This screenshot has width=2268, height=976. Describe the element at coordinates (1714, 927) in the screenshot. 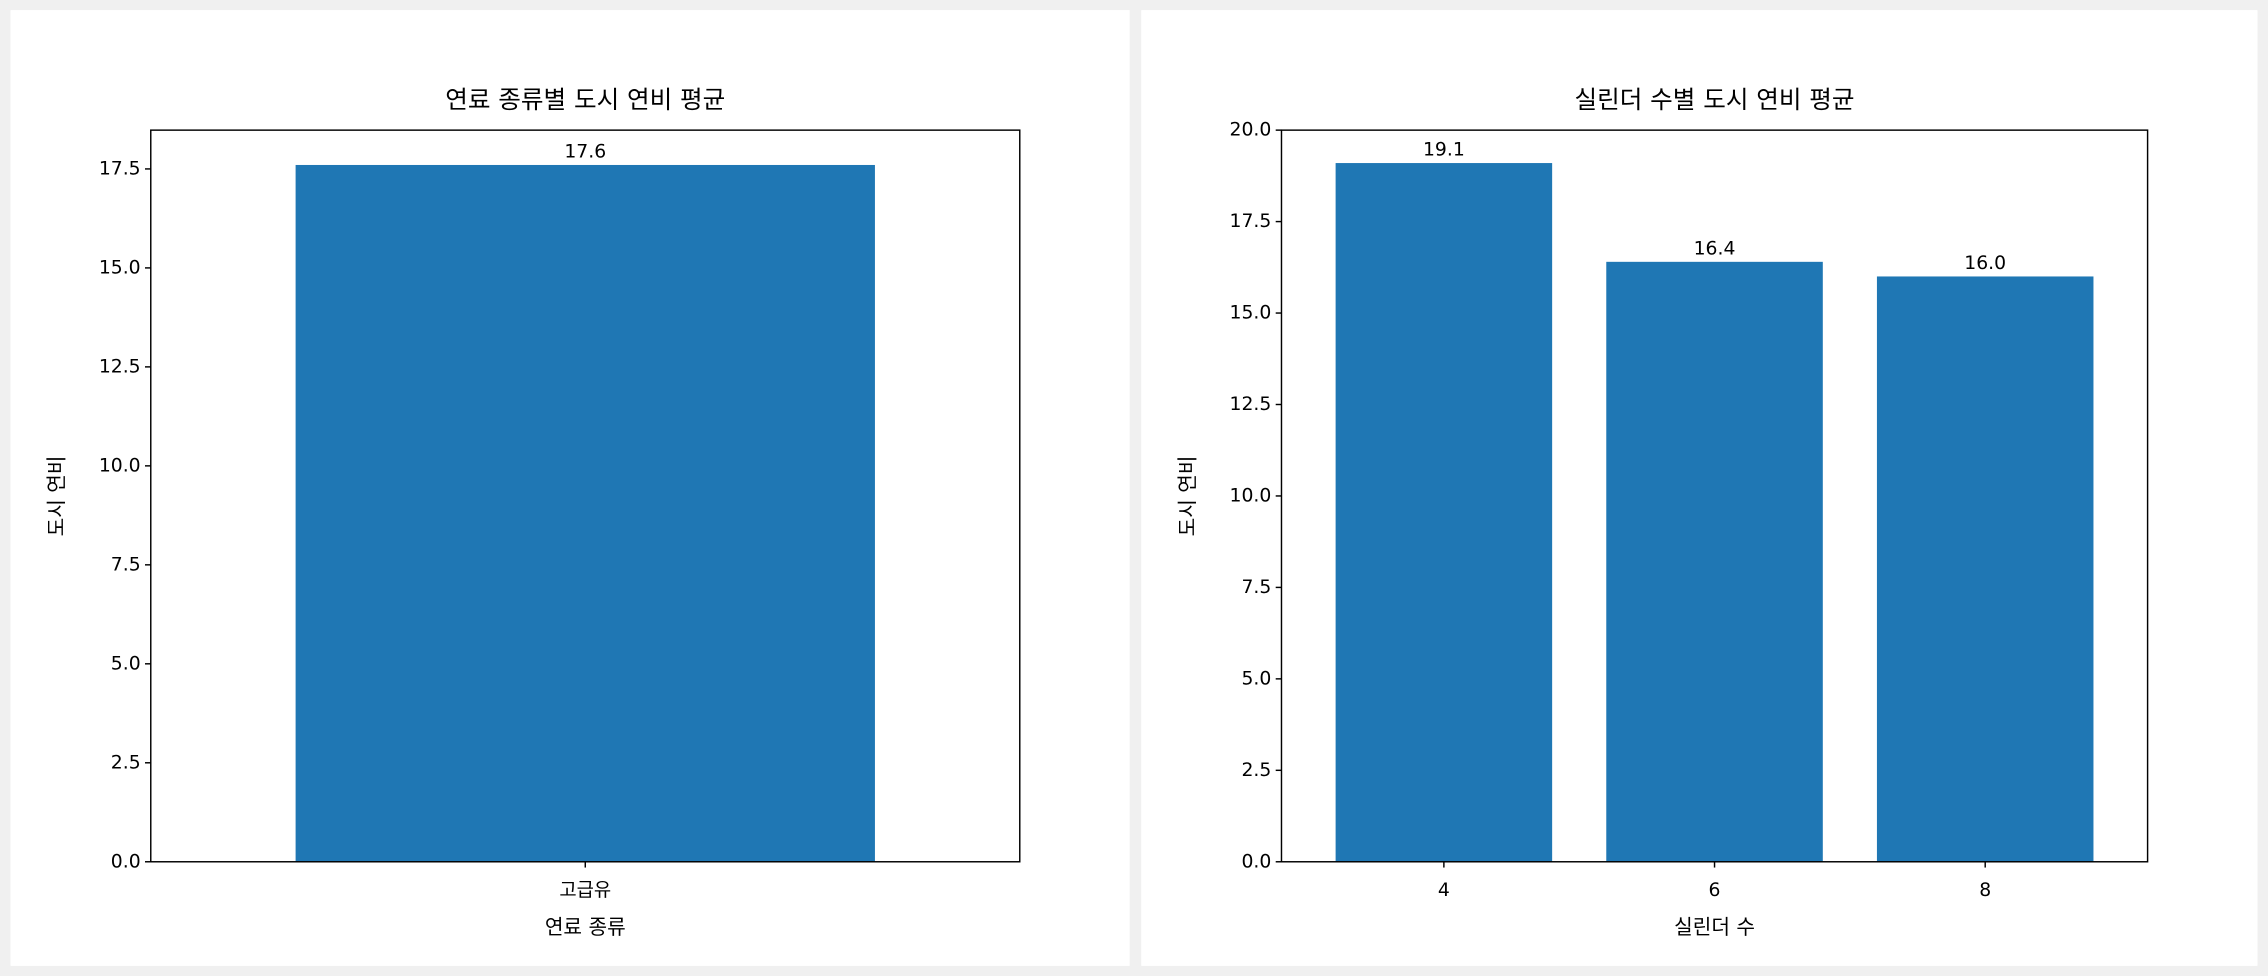

I see `x-axis-label: 실린더 수` at that location.